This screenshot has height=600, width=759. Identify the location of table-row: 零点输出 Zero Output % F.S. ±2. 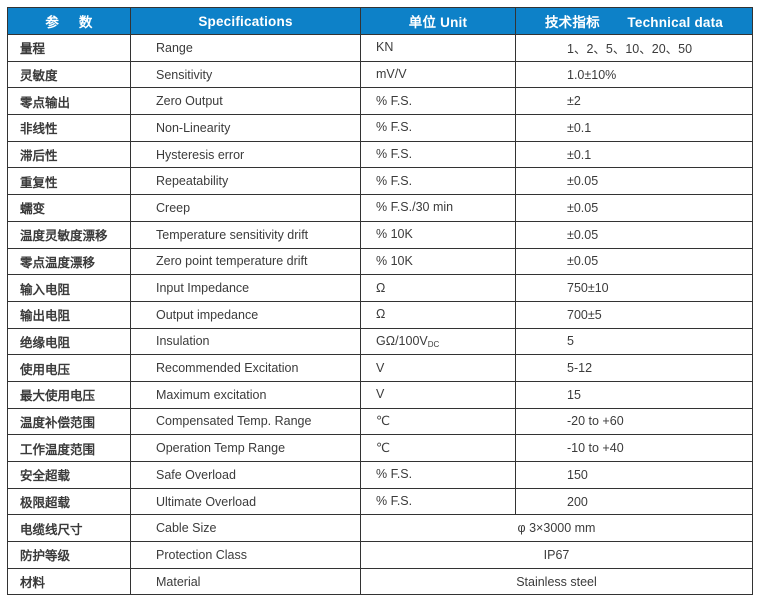
(380, 101).